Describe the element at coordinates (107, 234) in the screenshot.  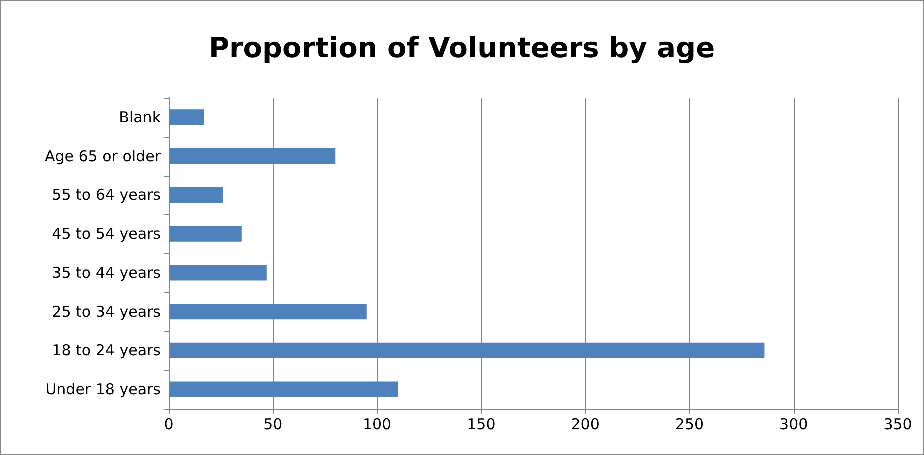
I see `y-tick-label: 45 to 54 years` at that location.